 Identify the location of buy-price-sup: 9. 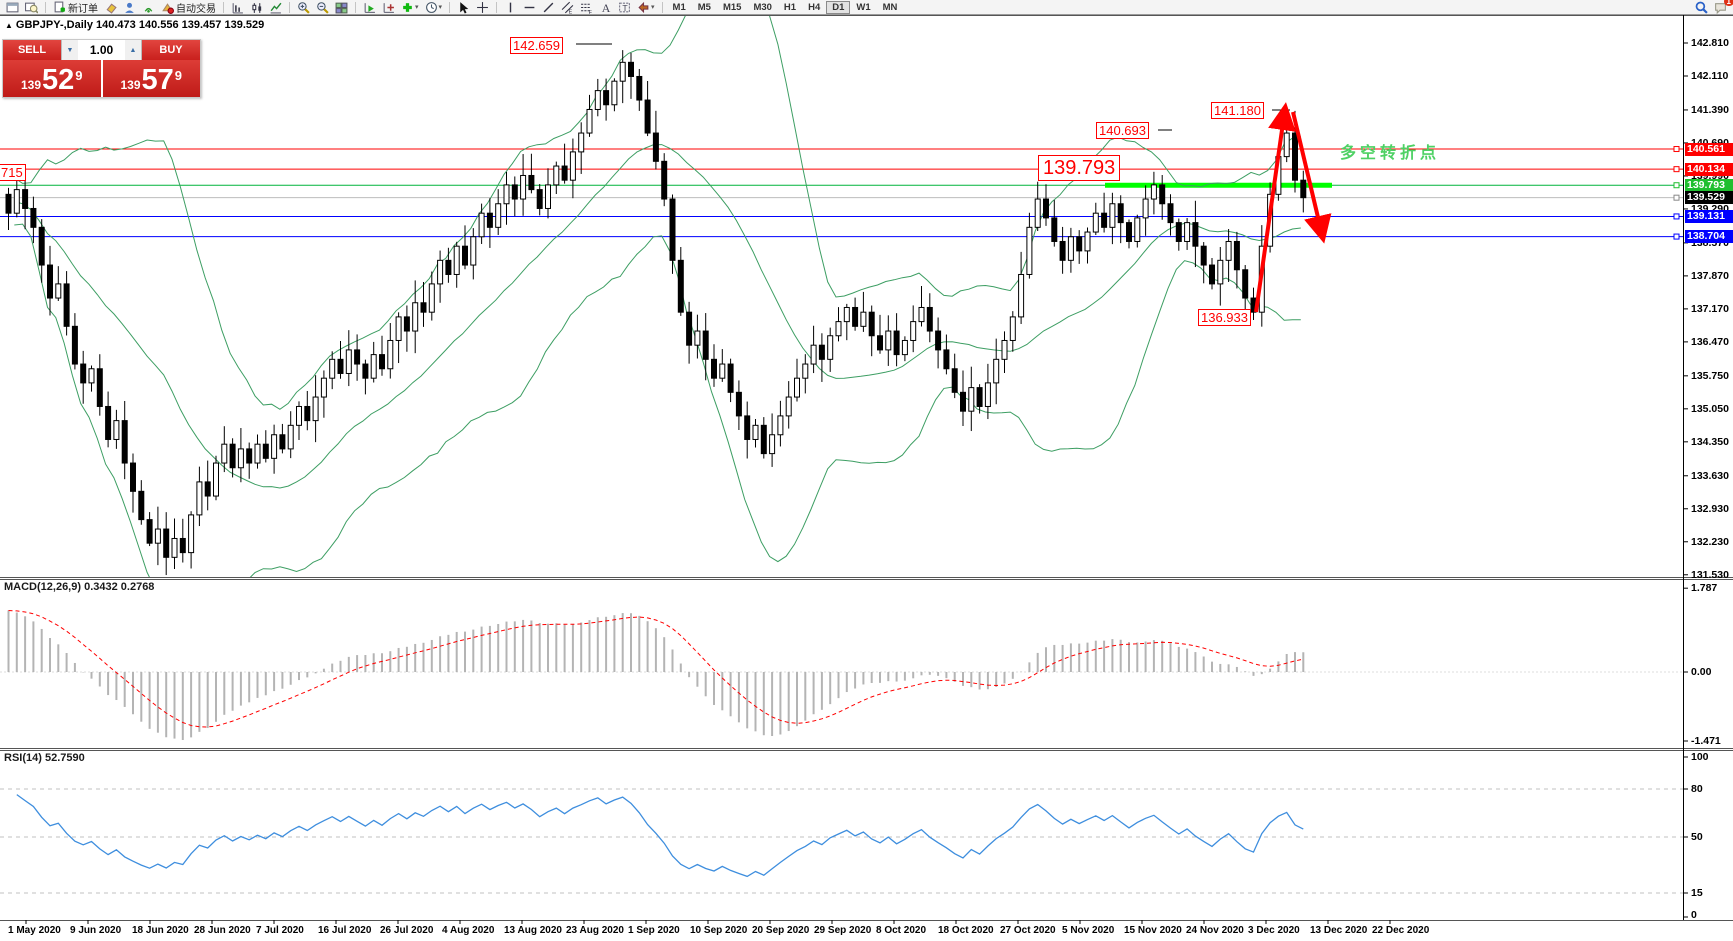
(178, 75).